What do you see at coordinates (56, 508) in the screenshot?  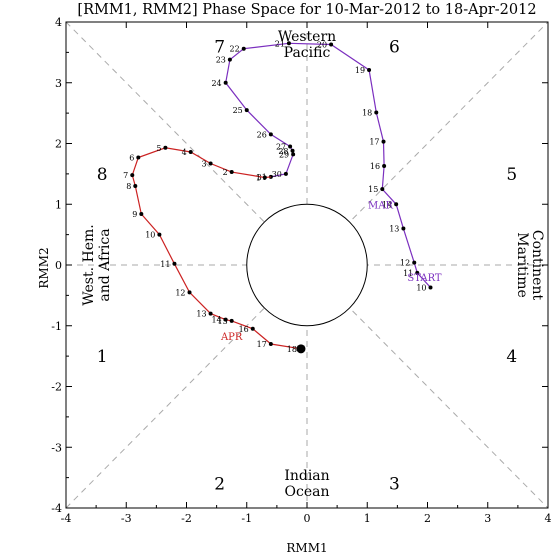 I see `y-tick-label: -4` at bounding box center [56, 508].